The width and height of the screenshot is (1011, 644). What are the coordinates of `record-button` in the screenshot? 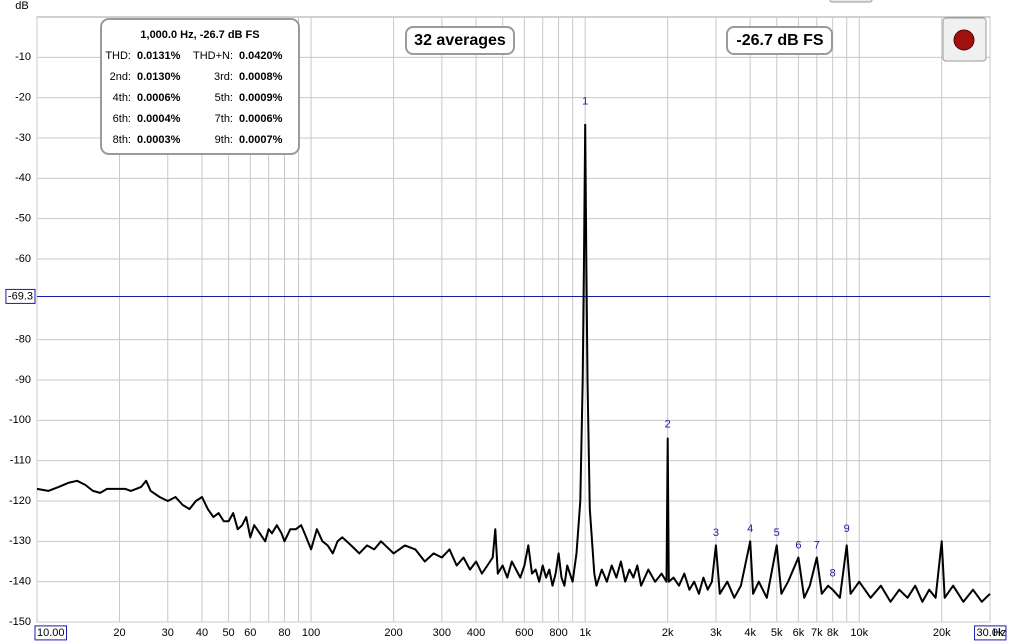 It's located at (964, 39).